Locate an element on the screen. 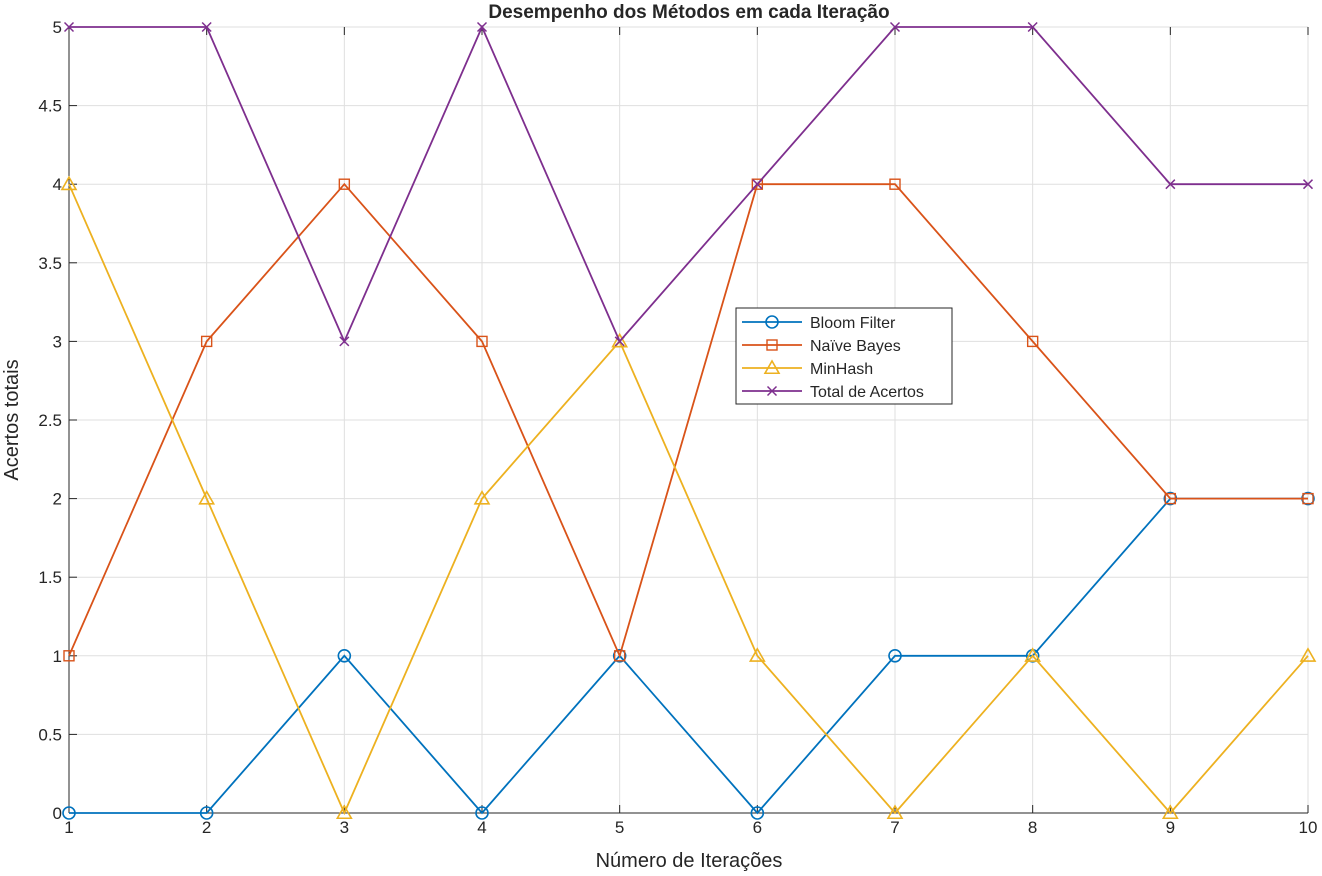 This screenshot has width=1322, height=876. y-tick-label: 1.5 is located at coordinates (50, 577).